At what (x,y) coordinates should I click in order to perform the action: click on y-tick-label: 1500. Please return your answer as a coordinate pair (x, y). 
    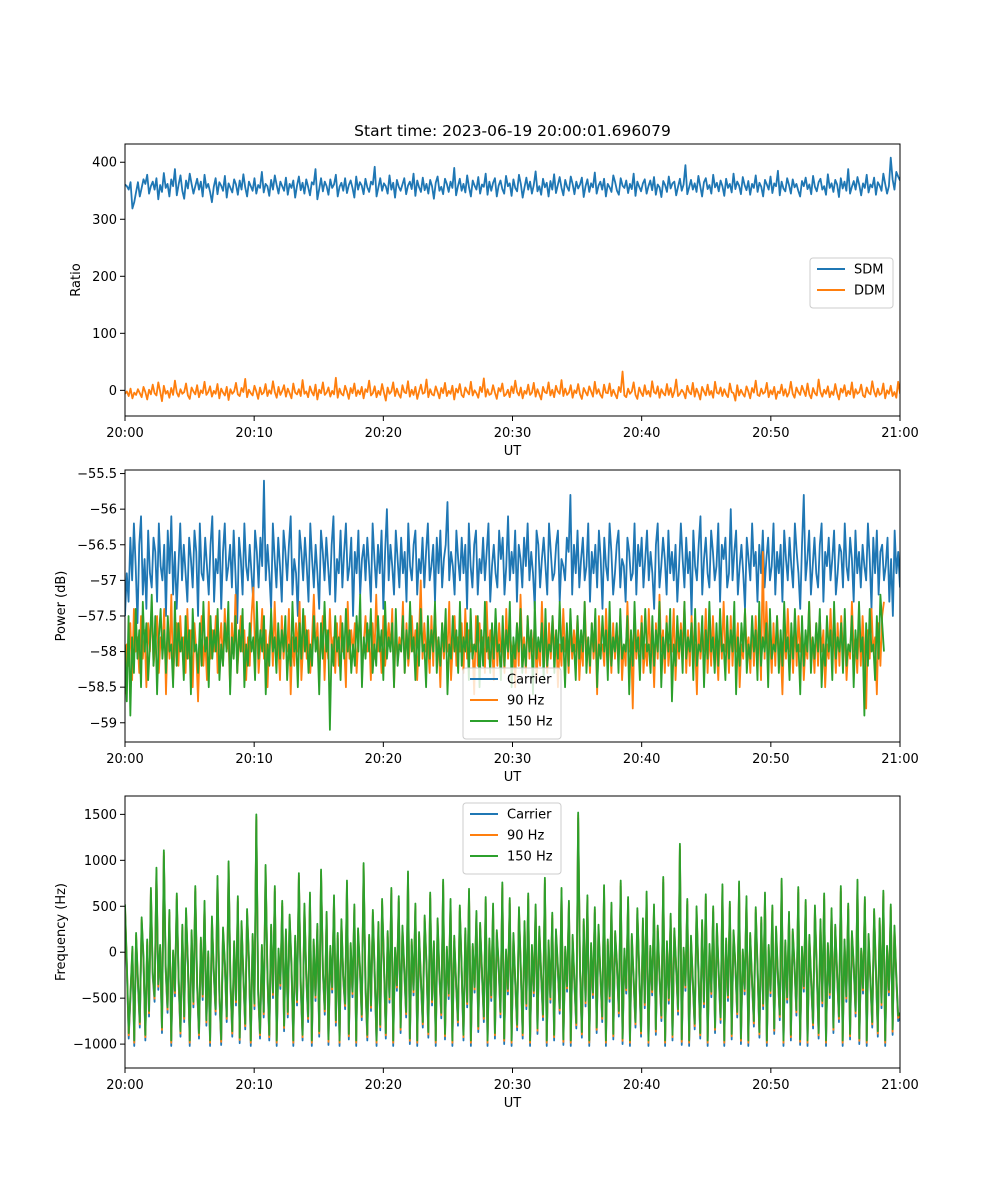
    Looking at the image, I should click on (100, 815).